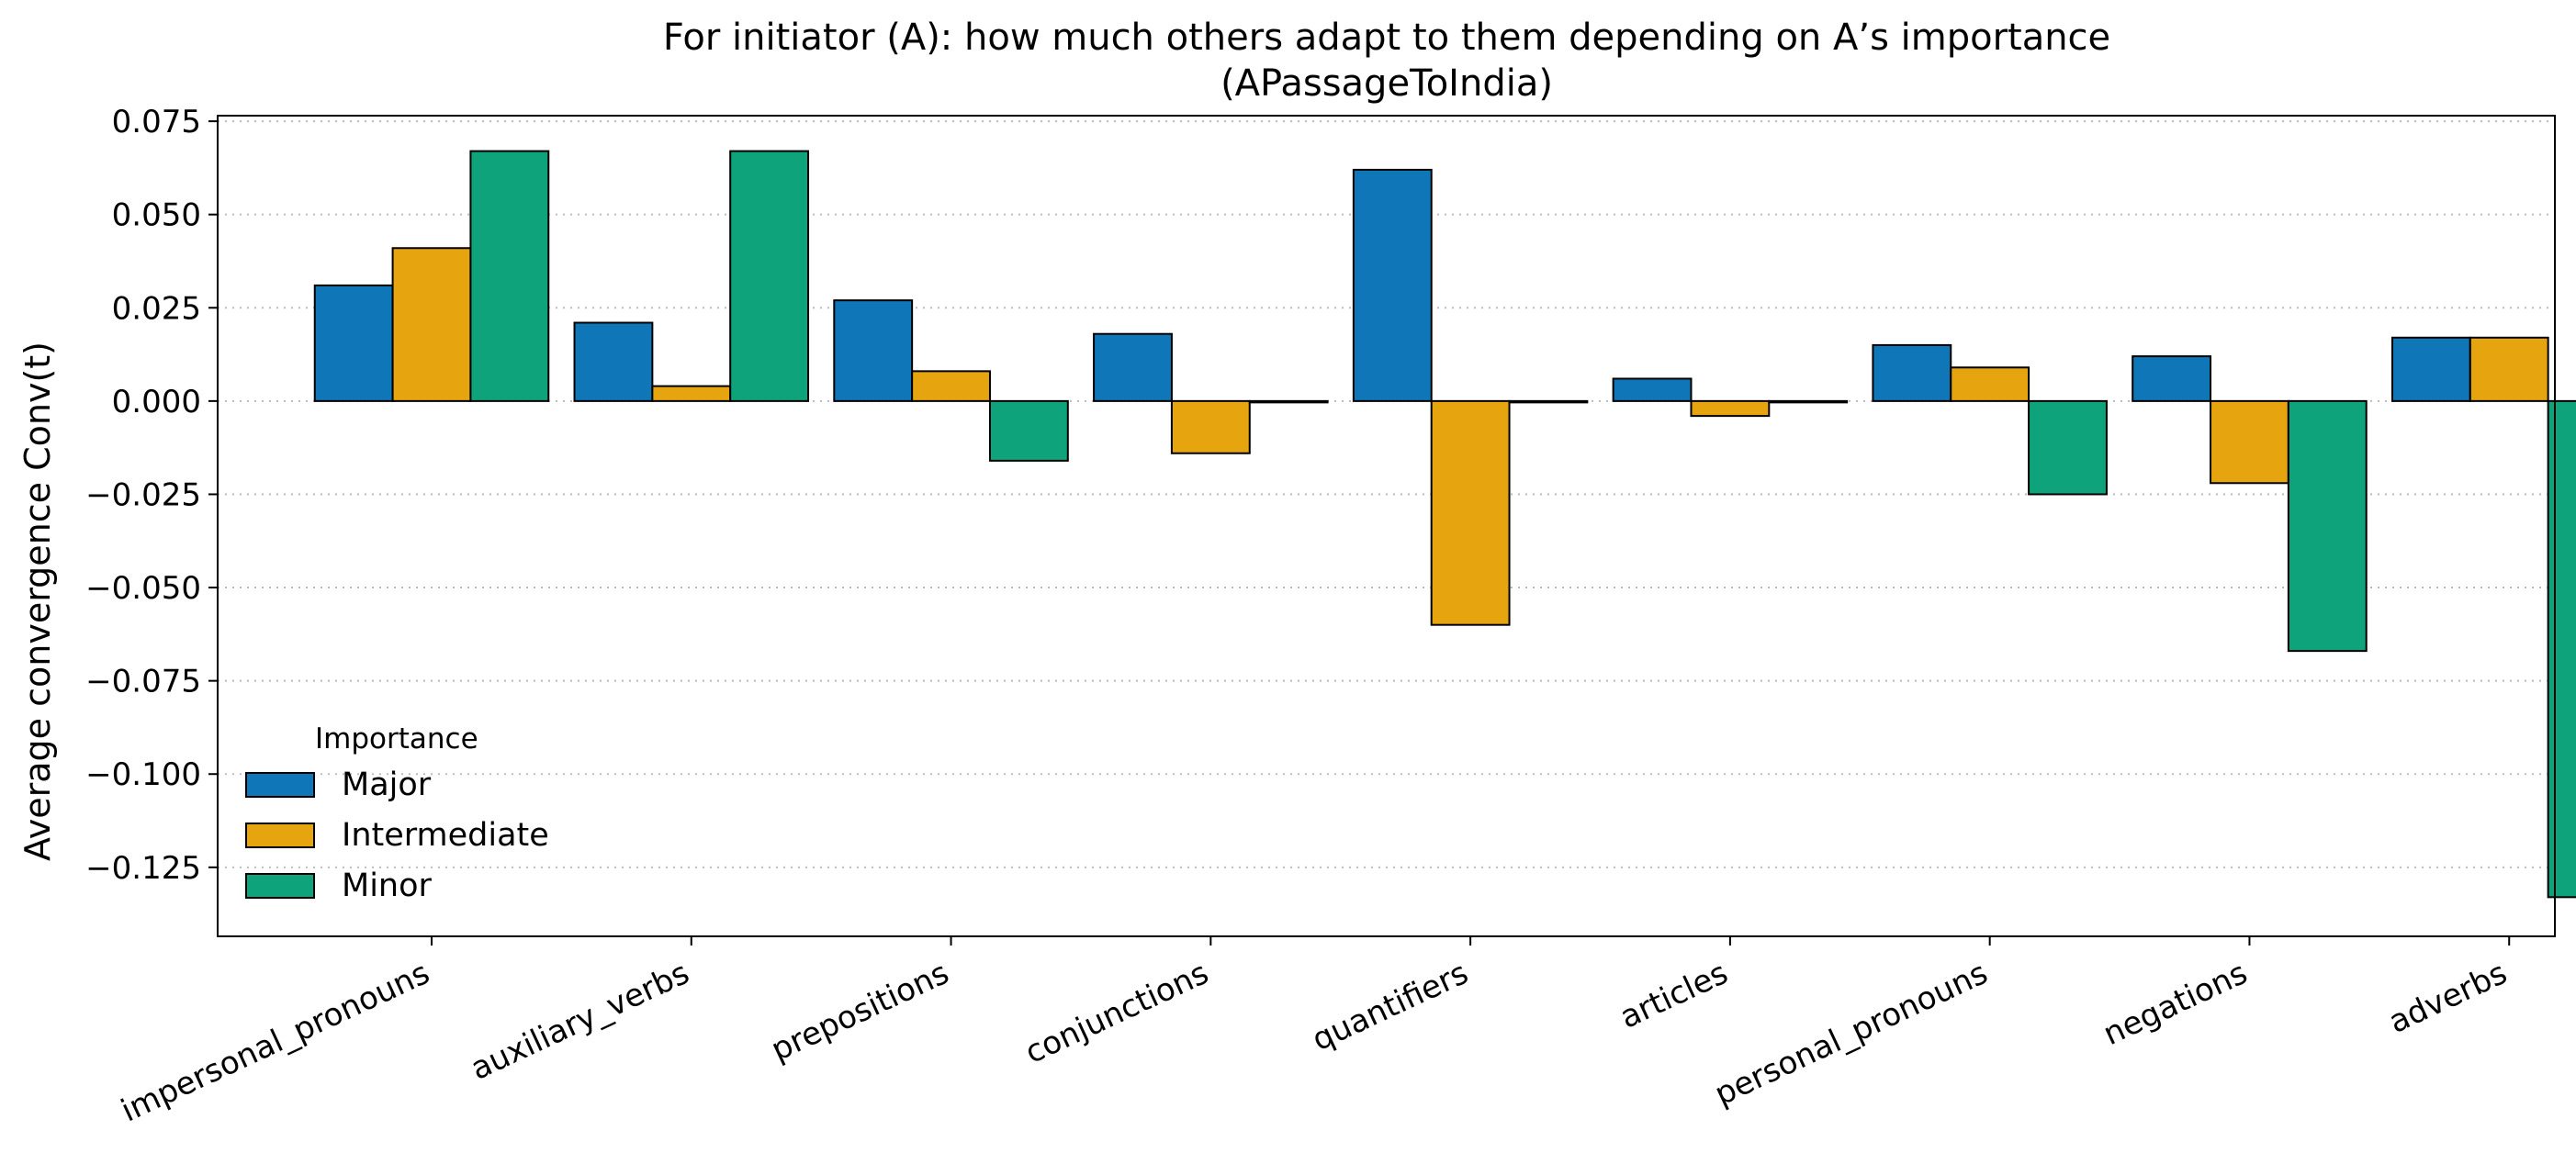  Describe the element at coordinates (1288, 401) in the screenshot. I see `bar-minor-conjunctions` at that location.